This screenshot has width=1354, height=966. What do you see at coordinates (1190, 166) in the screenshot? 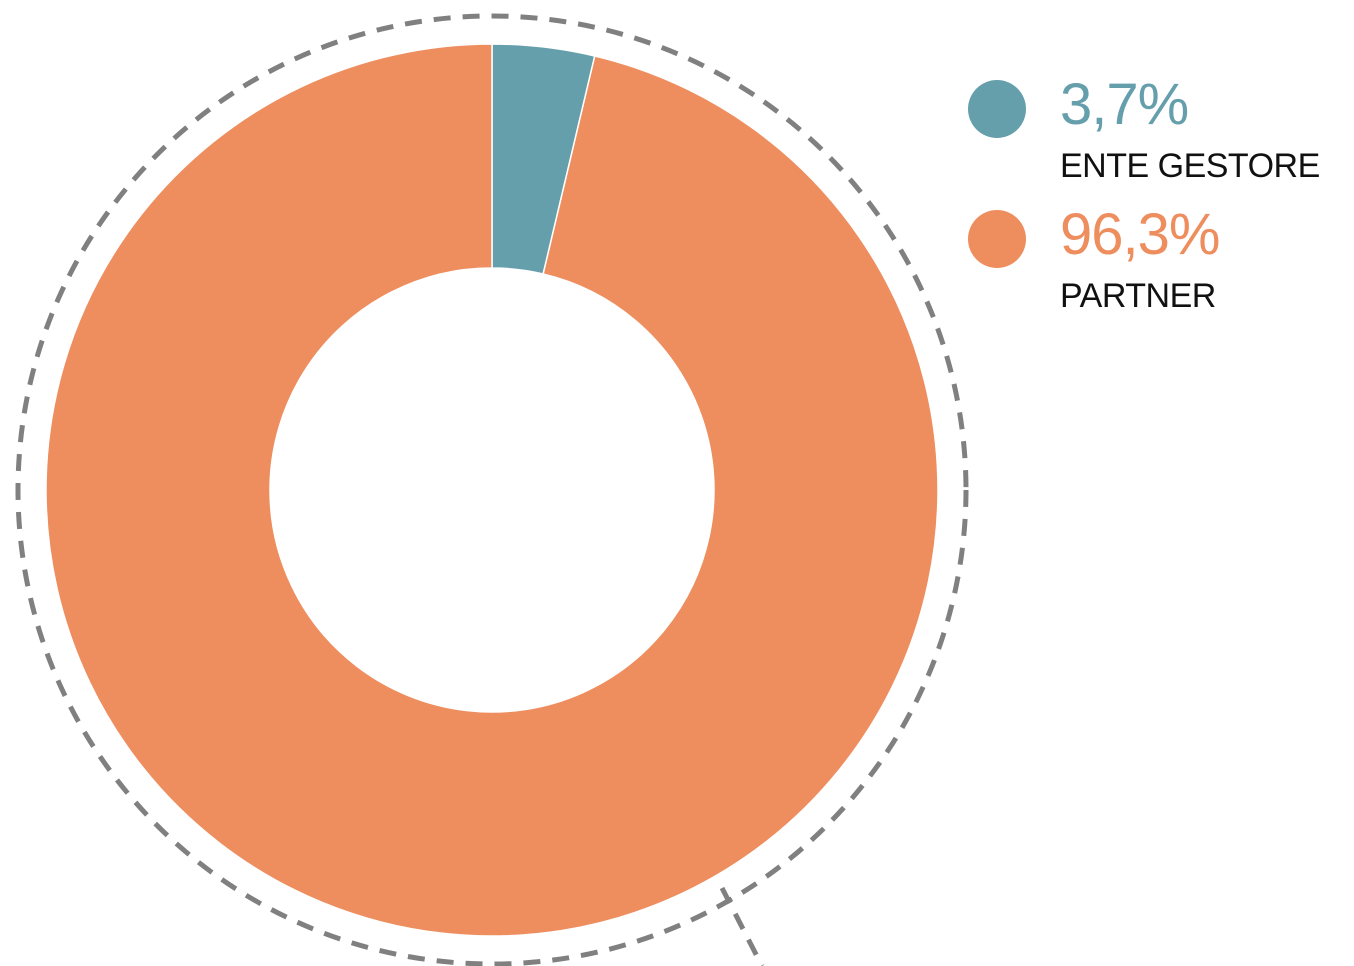
I see `legend-label-ente-gestore: ENTE GESTORE` at bounding box center [1190, 166].